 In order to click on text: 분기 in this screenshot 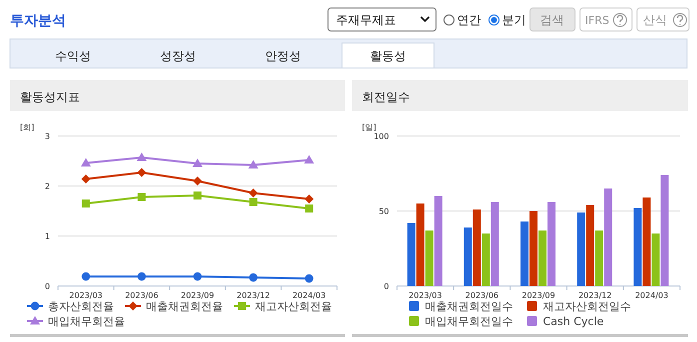, I will do `click(514, 20)`.